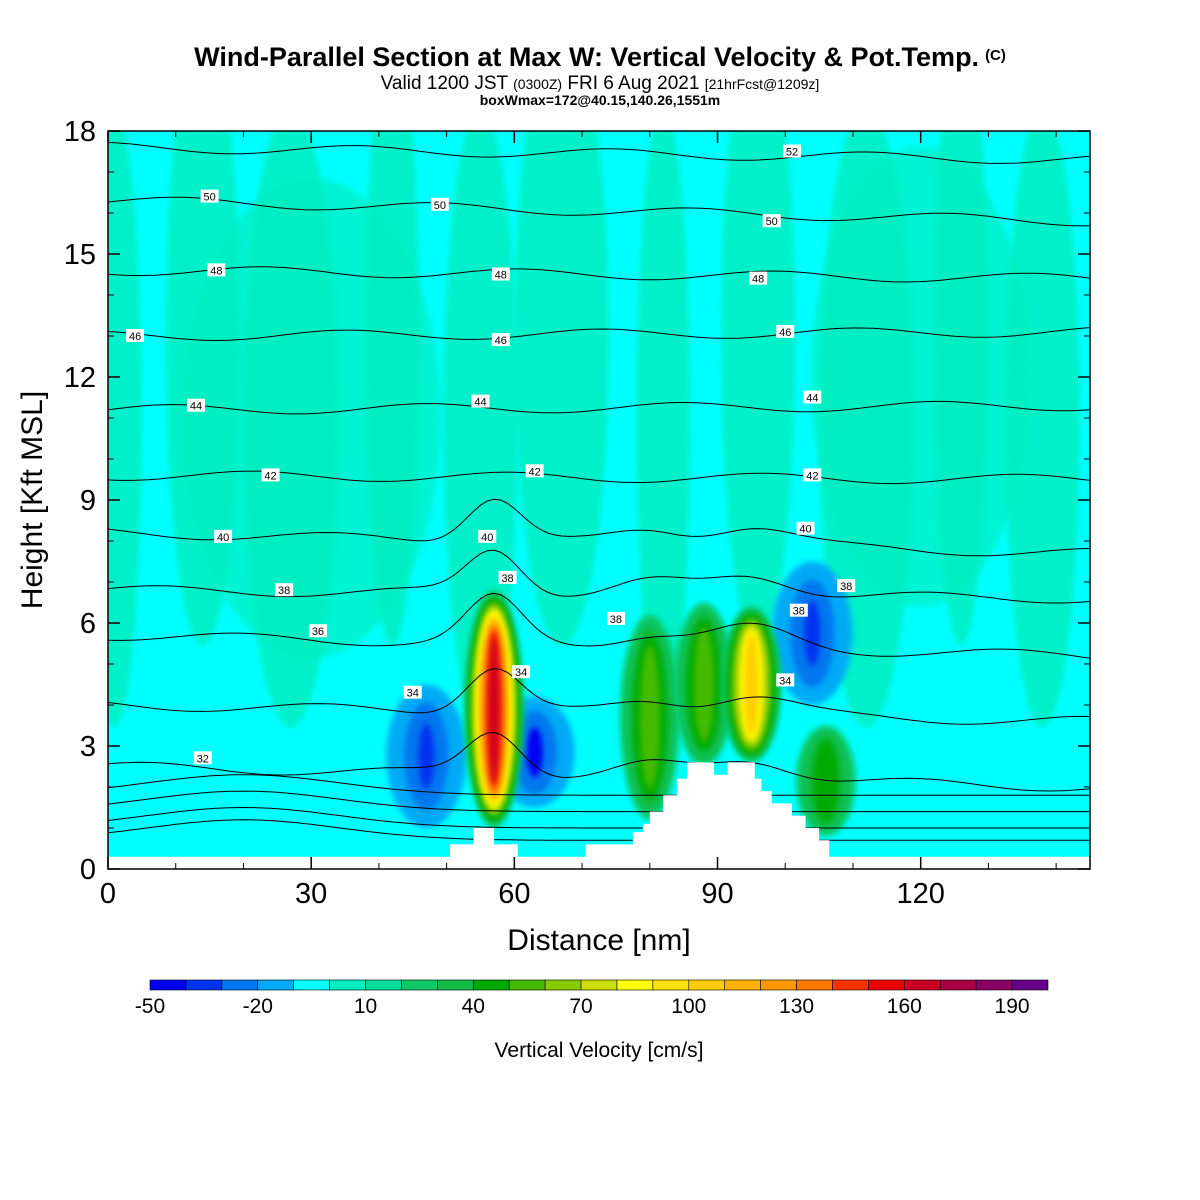 The image size is (1200, 1200). What do you see at coordinates (473, 1006) in the screenshot?
I see `colorbar-tick-label: 40` at bounding box center [473, 1006].